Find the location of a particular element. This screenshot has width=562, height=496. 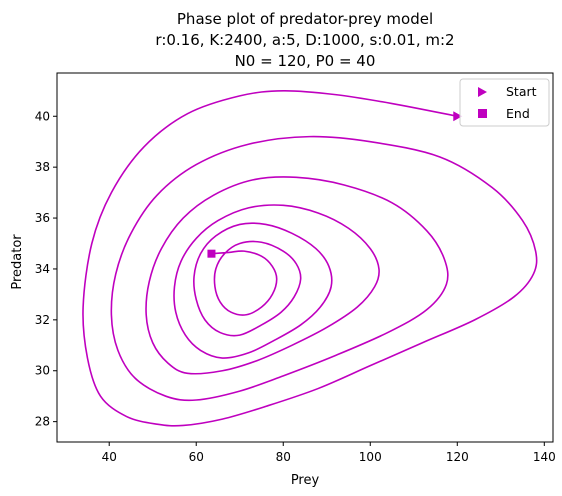

y-tick-label: 36 is located at coordinates (42, 218).